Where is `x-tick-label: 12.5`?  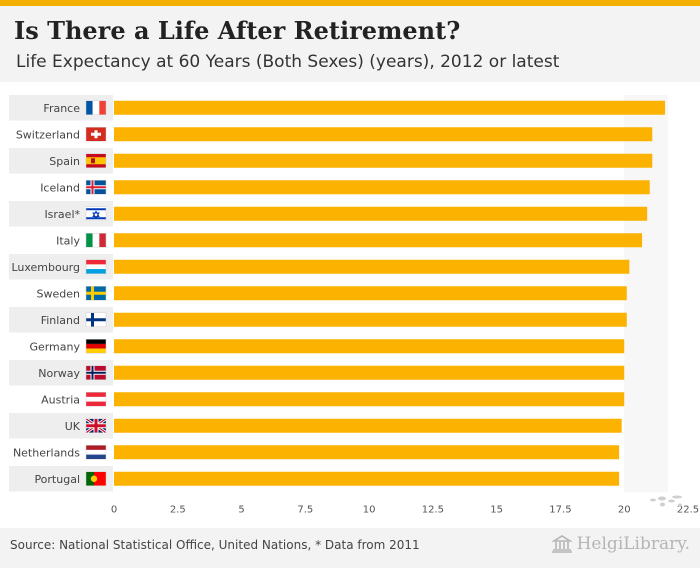
x-tick-label: 12.5 is located at coordinates (433, 510).